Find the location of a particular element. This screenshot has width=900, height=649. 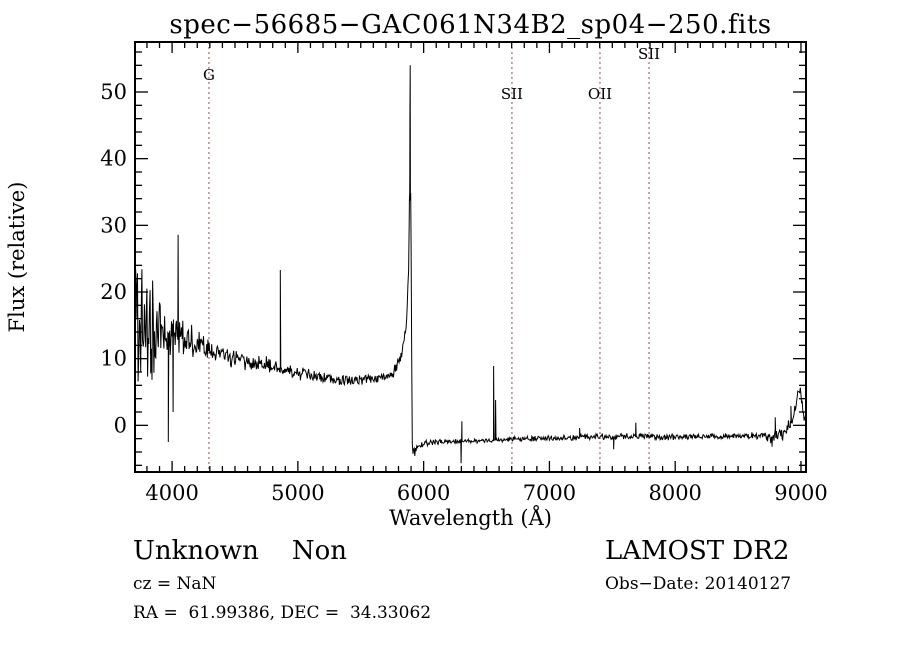

y-tick-label: 0 is located at coordinates (120, 425).